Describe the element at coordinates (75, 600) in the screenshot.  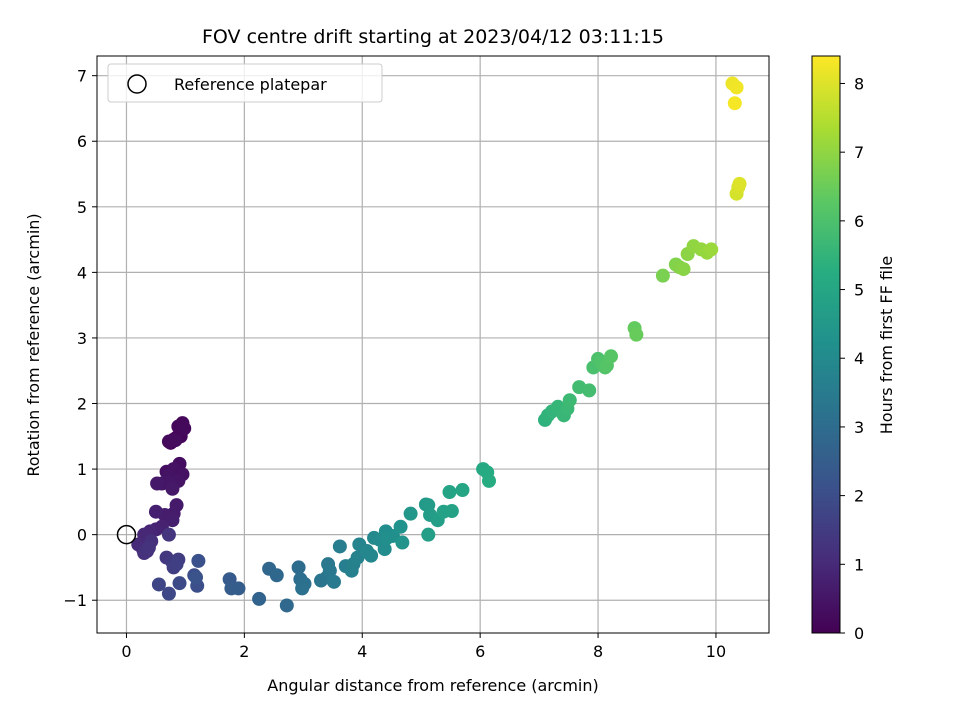
I see `y-tick-label: −1` at that location.